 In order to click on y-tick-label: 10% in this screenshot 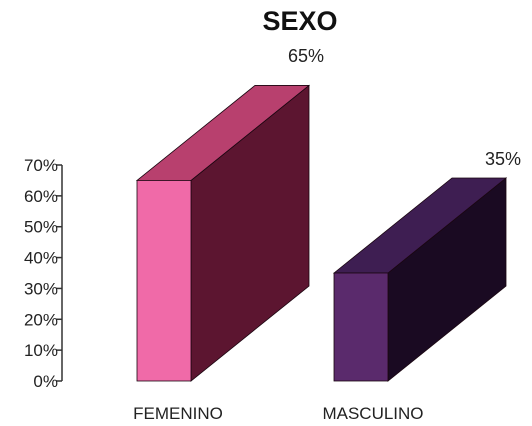, I will do `click(41, 350)`.